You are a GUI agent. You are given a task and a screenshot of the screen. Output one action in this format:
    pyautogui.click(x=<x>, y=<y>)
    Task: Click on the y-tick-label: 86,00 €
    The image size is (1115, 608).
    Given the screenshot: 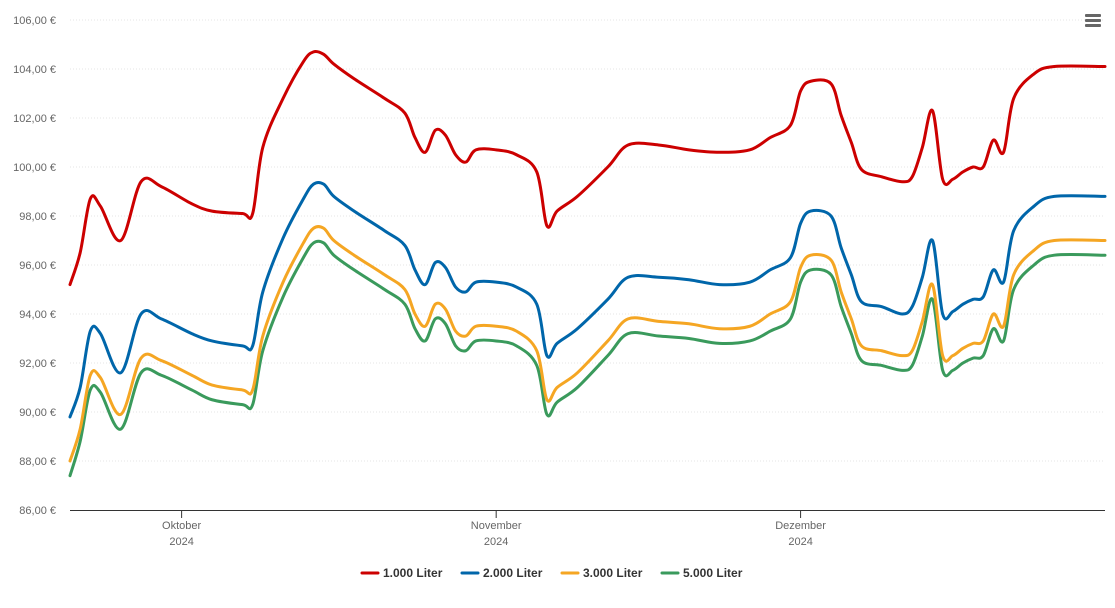 What is the action you would take?
    pyautogui.click(x=37, y=511)
    